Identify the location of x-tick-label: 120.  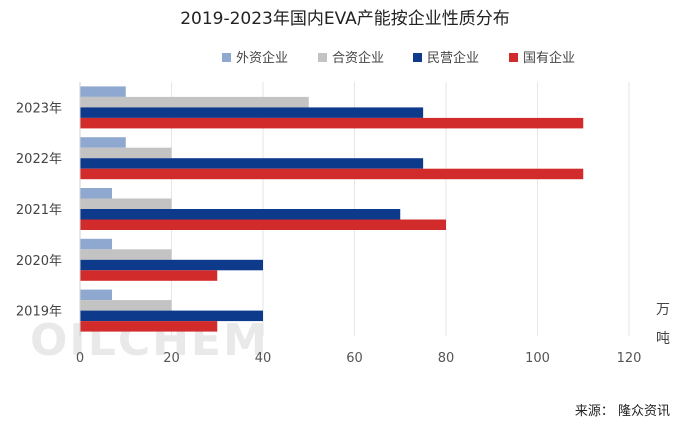
(629, 358).